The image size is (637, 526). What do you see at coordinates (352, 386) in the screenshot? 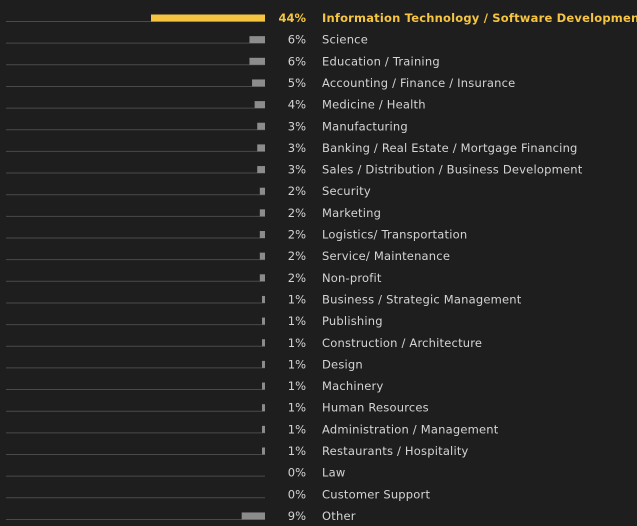
I see `category-label: Machinery` at bounding box center [352, 386].